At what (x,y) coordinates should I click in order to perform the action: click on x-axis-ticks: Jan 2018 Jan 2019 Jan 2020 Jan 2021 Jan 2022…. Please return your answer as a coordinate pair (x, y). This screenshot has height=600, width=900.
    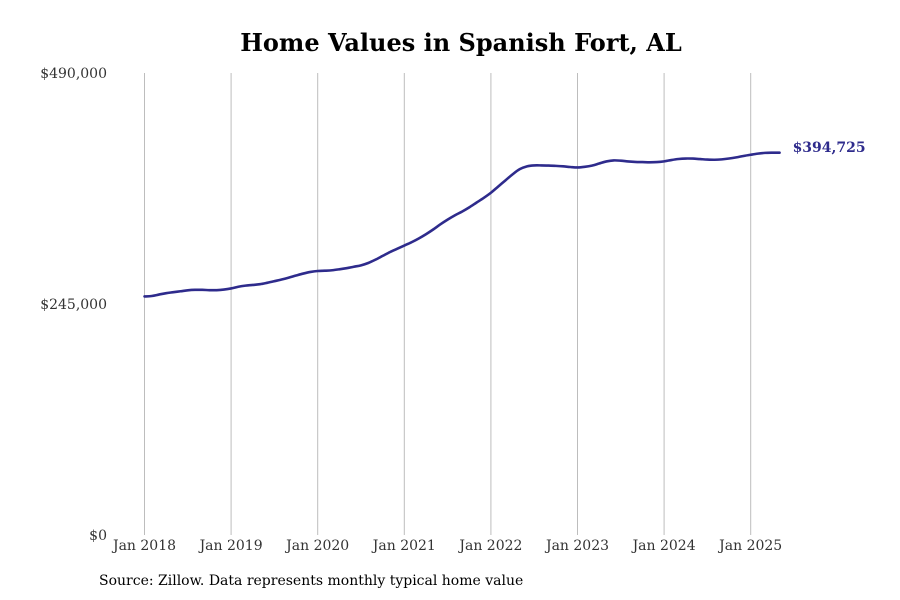
    Looking at the image, I should click on (446, 546).